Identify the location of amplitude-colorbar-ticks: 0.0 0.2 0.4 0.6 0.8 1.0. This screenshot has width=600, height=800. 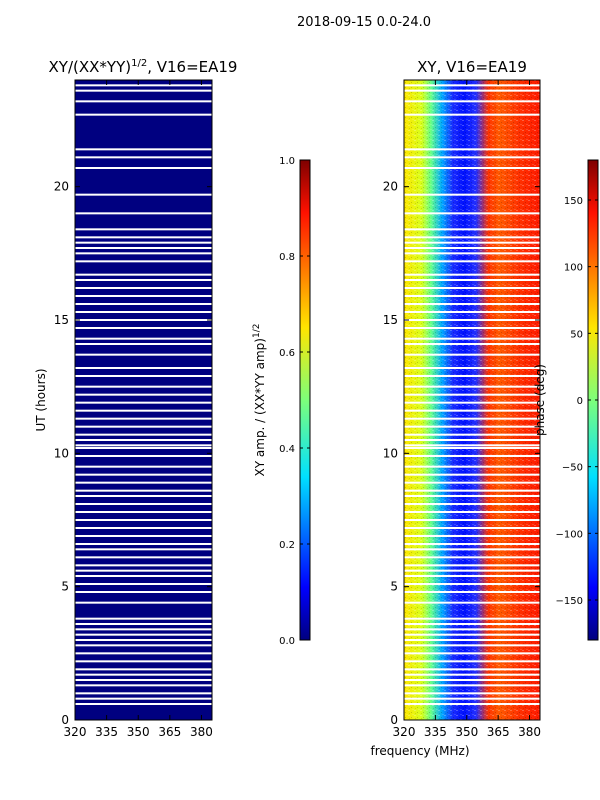
(294, 401).